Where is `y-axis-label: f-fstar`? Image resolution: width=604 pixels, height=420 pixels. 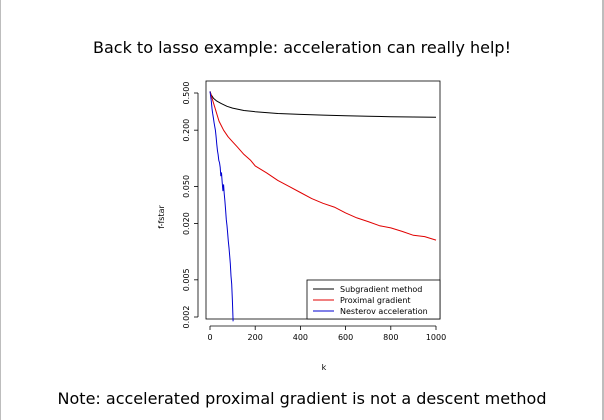 y-axis-label: f-fstar is located at coordinates (161, 217).